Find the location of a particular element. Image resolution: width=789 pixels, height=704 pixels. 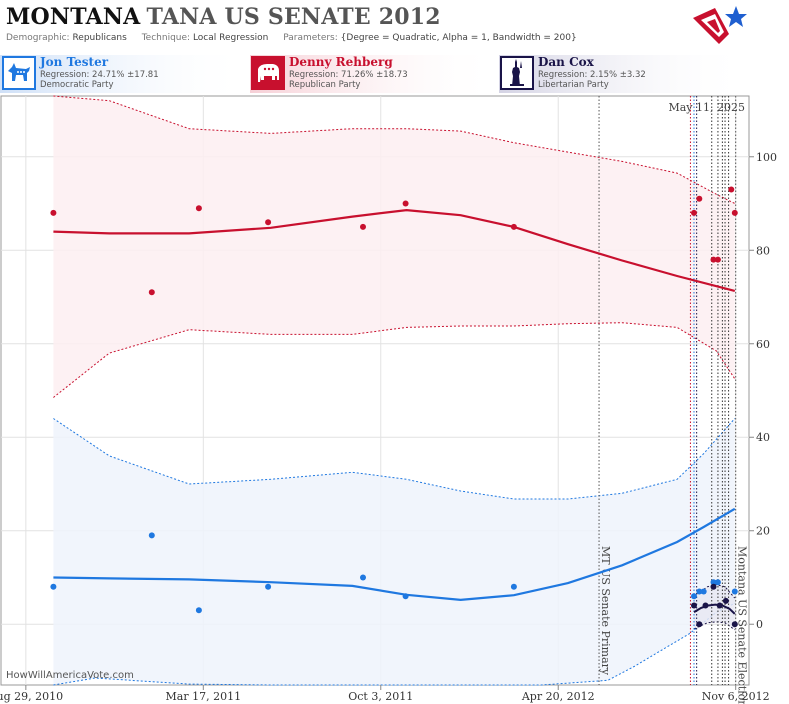

state-name: MONTANA is located at coordinates (73, 17).